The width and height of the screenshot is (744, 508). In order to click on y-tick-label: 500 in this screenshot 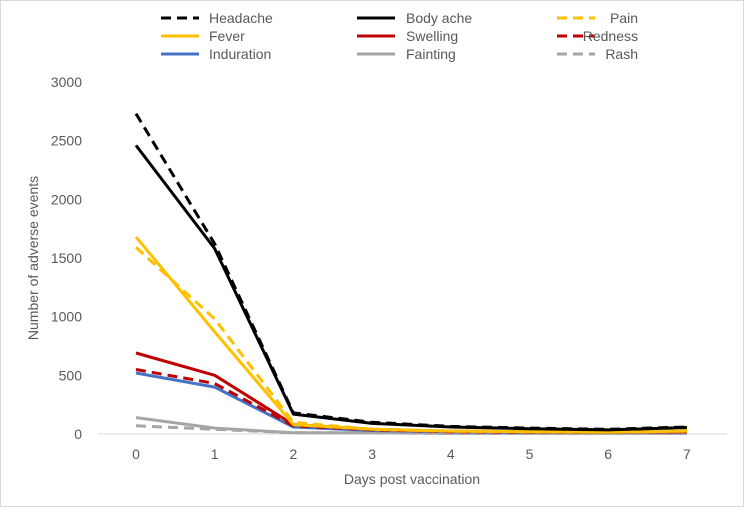, I will do `click(71, 375)`.